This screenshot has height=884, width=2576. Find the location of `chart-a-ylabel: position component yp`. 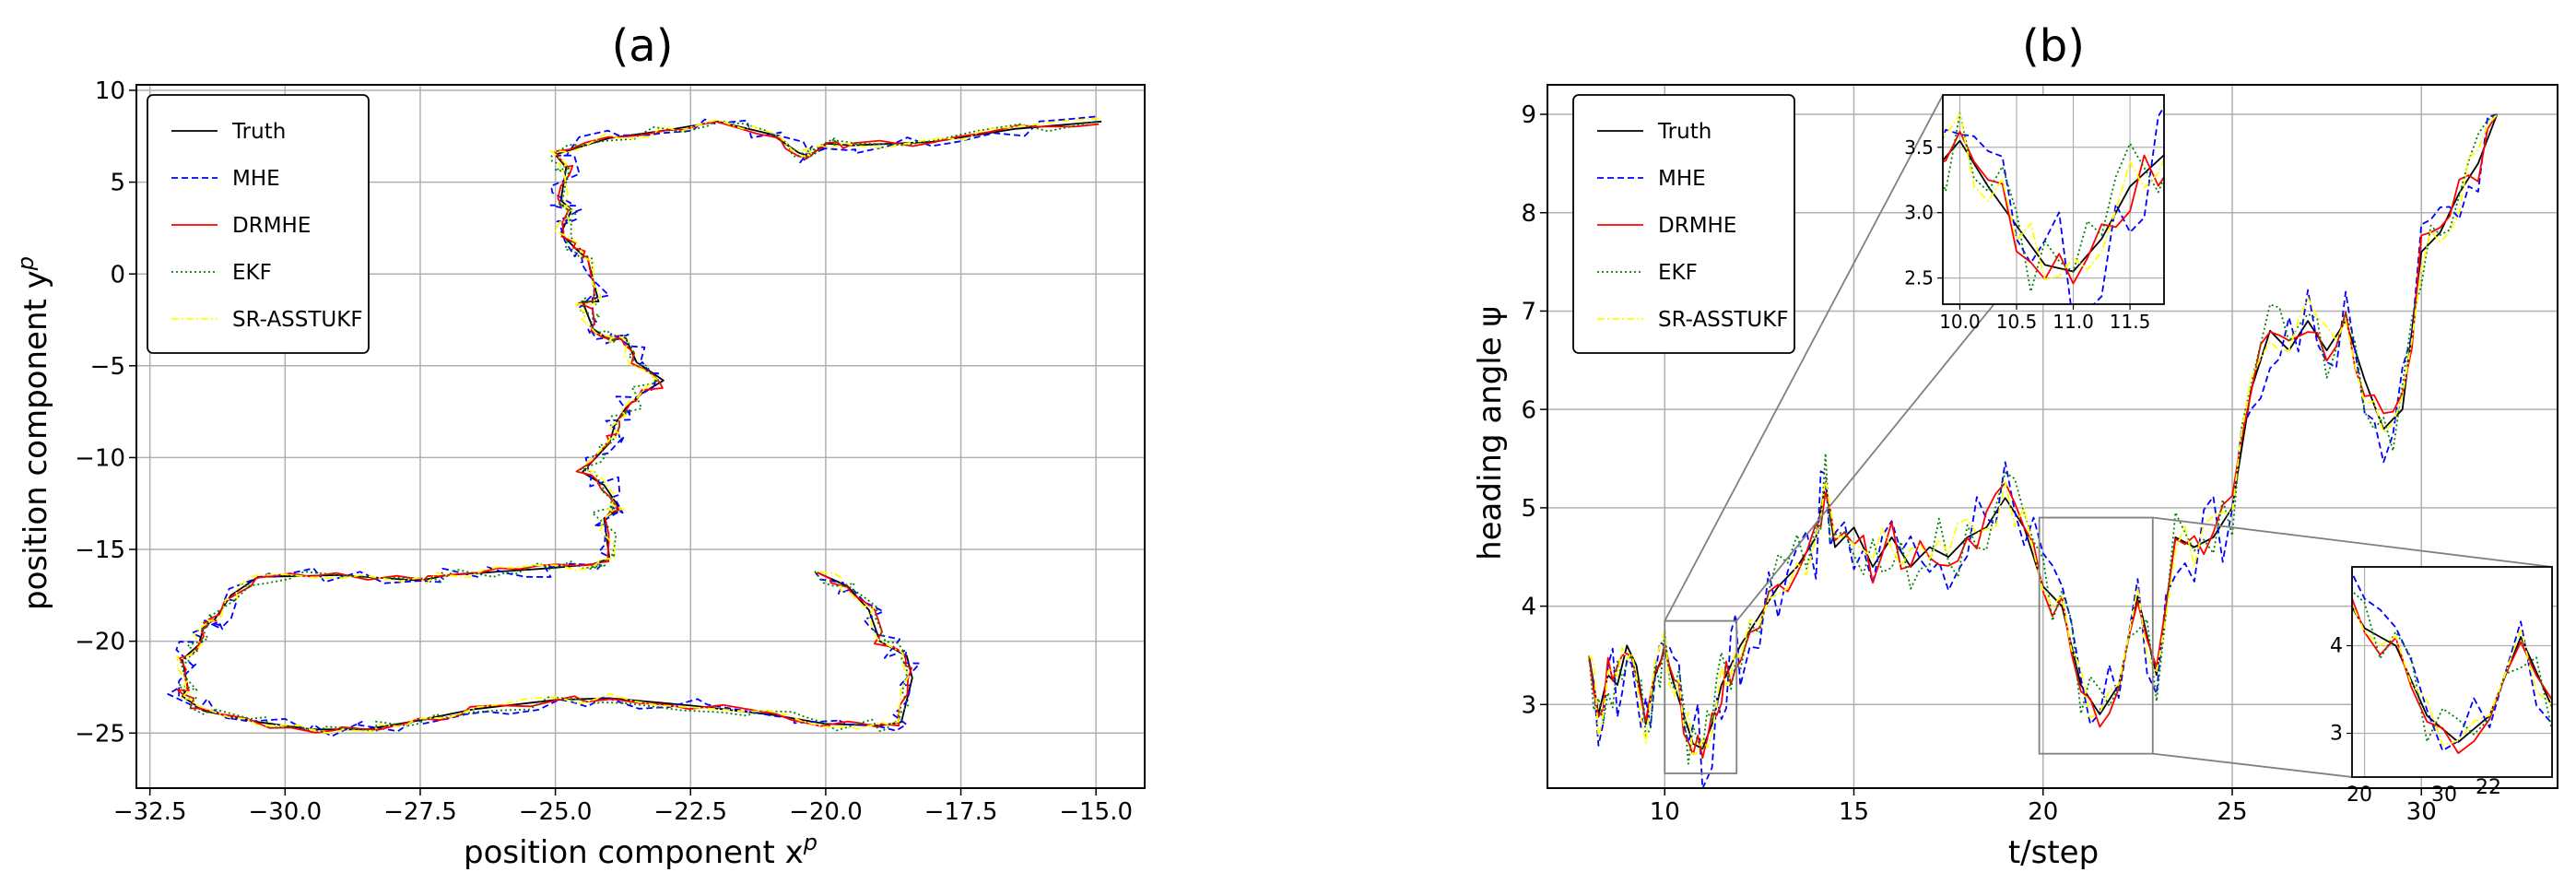

chart-a-ylabel: position component yp is located at coordinates (33, 433).